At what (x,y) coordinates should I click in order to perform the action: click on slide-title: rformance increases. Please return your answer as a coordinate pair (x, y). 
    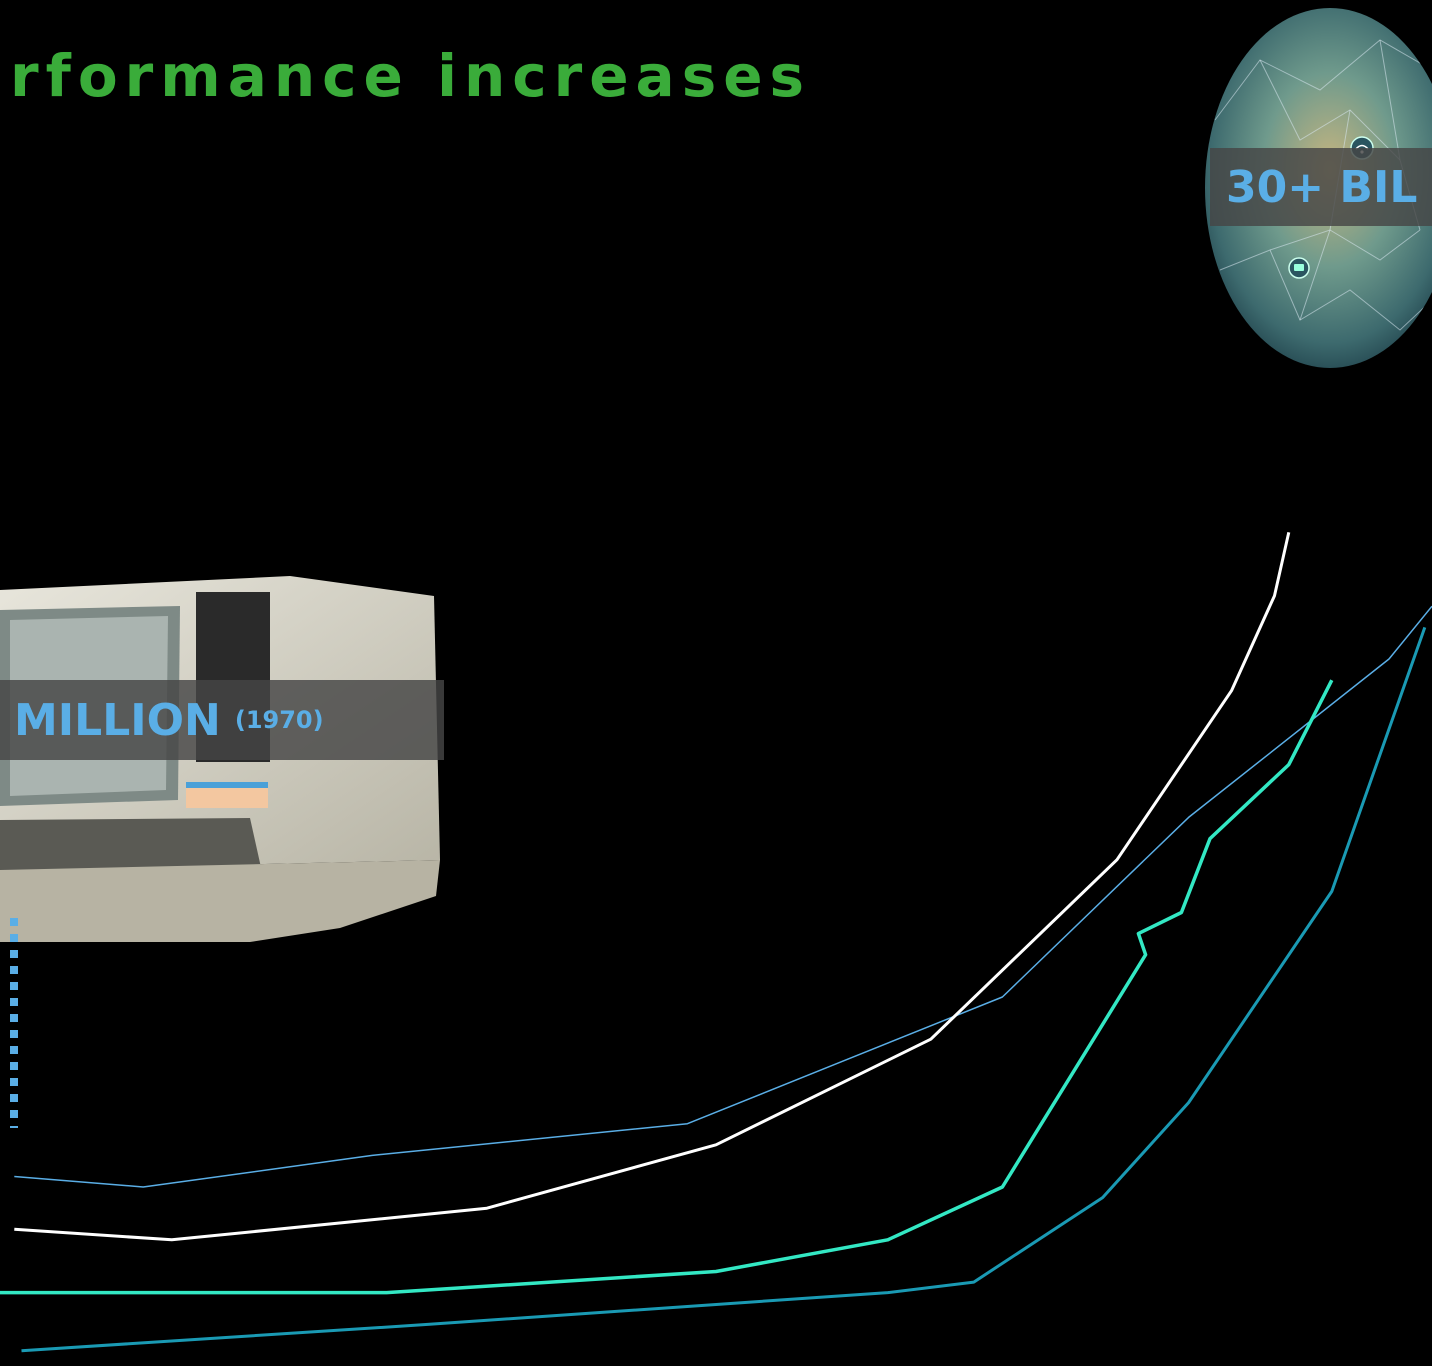
    Looking at the image, I should click on (411, 76).